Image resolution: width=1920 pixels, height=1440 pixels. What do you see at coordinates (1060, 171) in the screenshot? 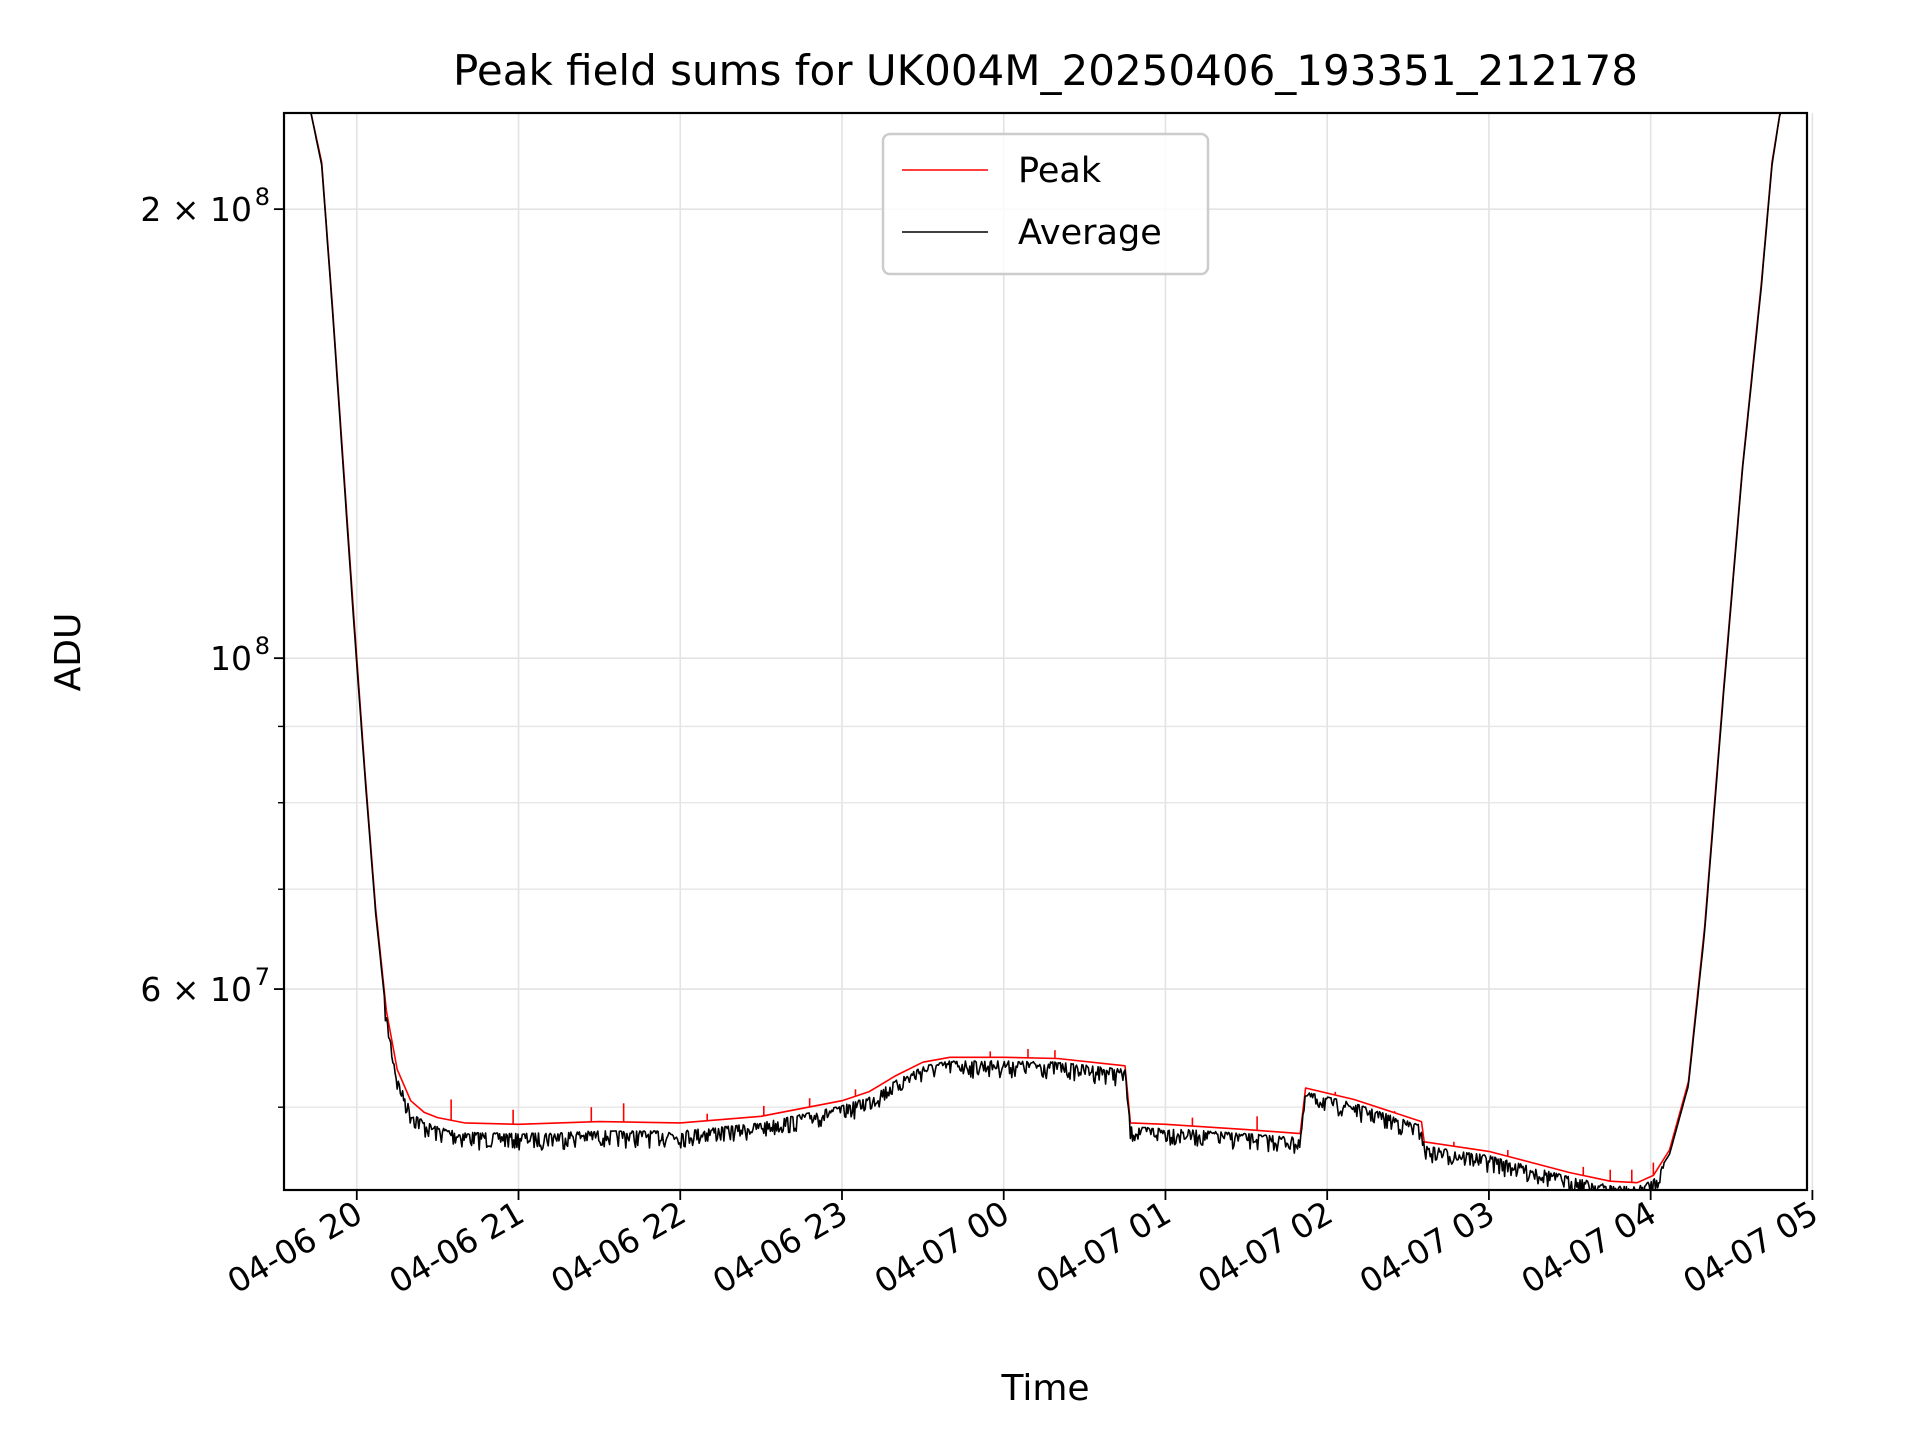
I see `legend-peak-label: Peak` at bounding box center [1060, 171].